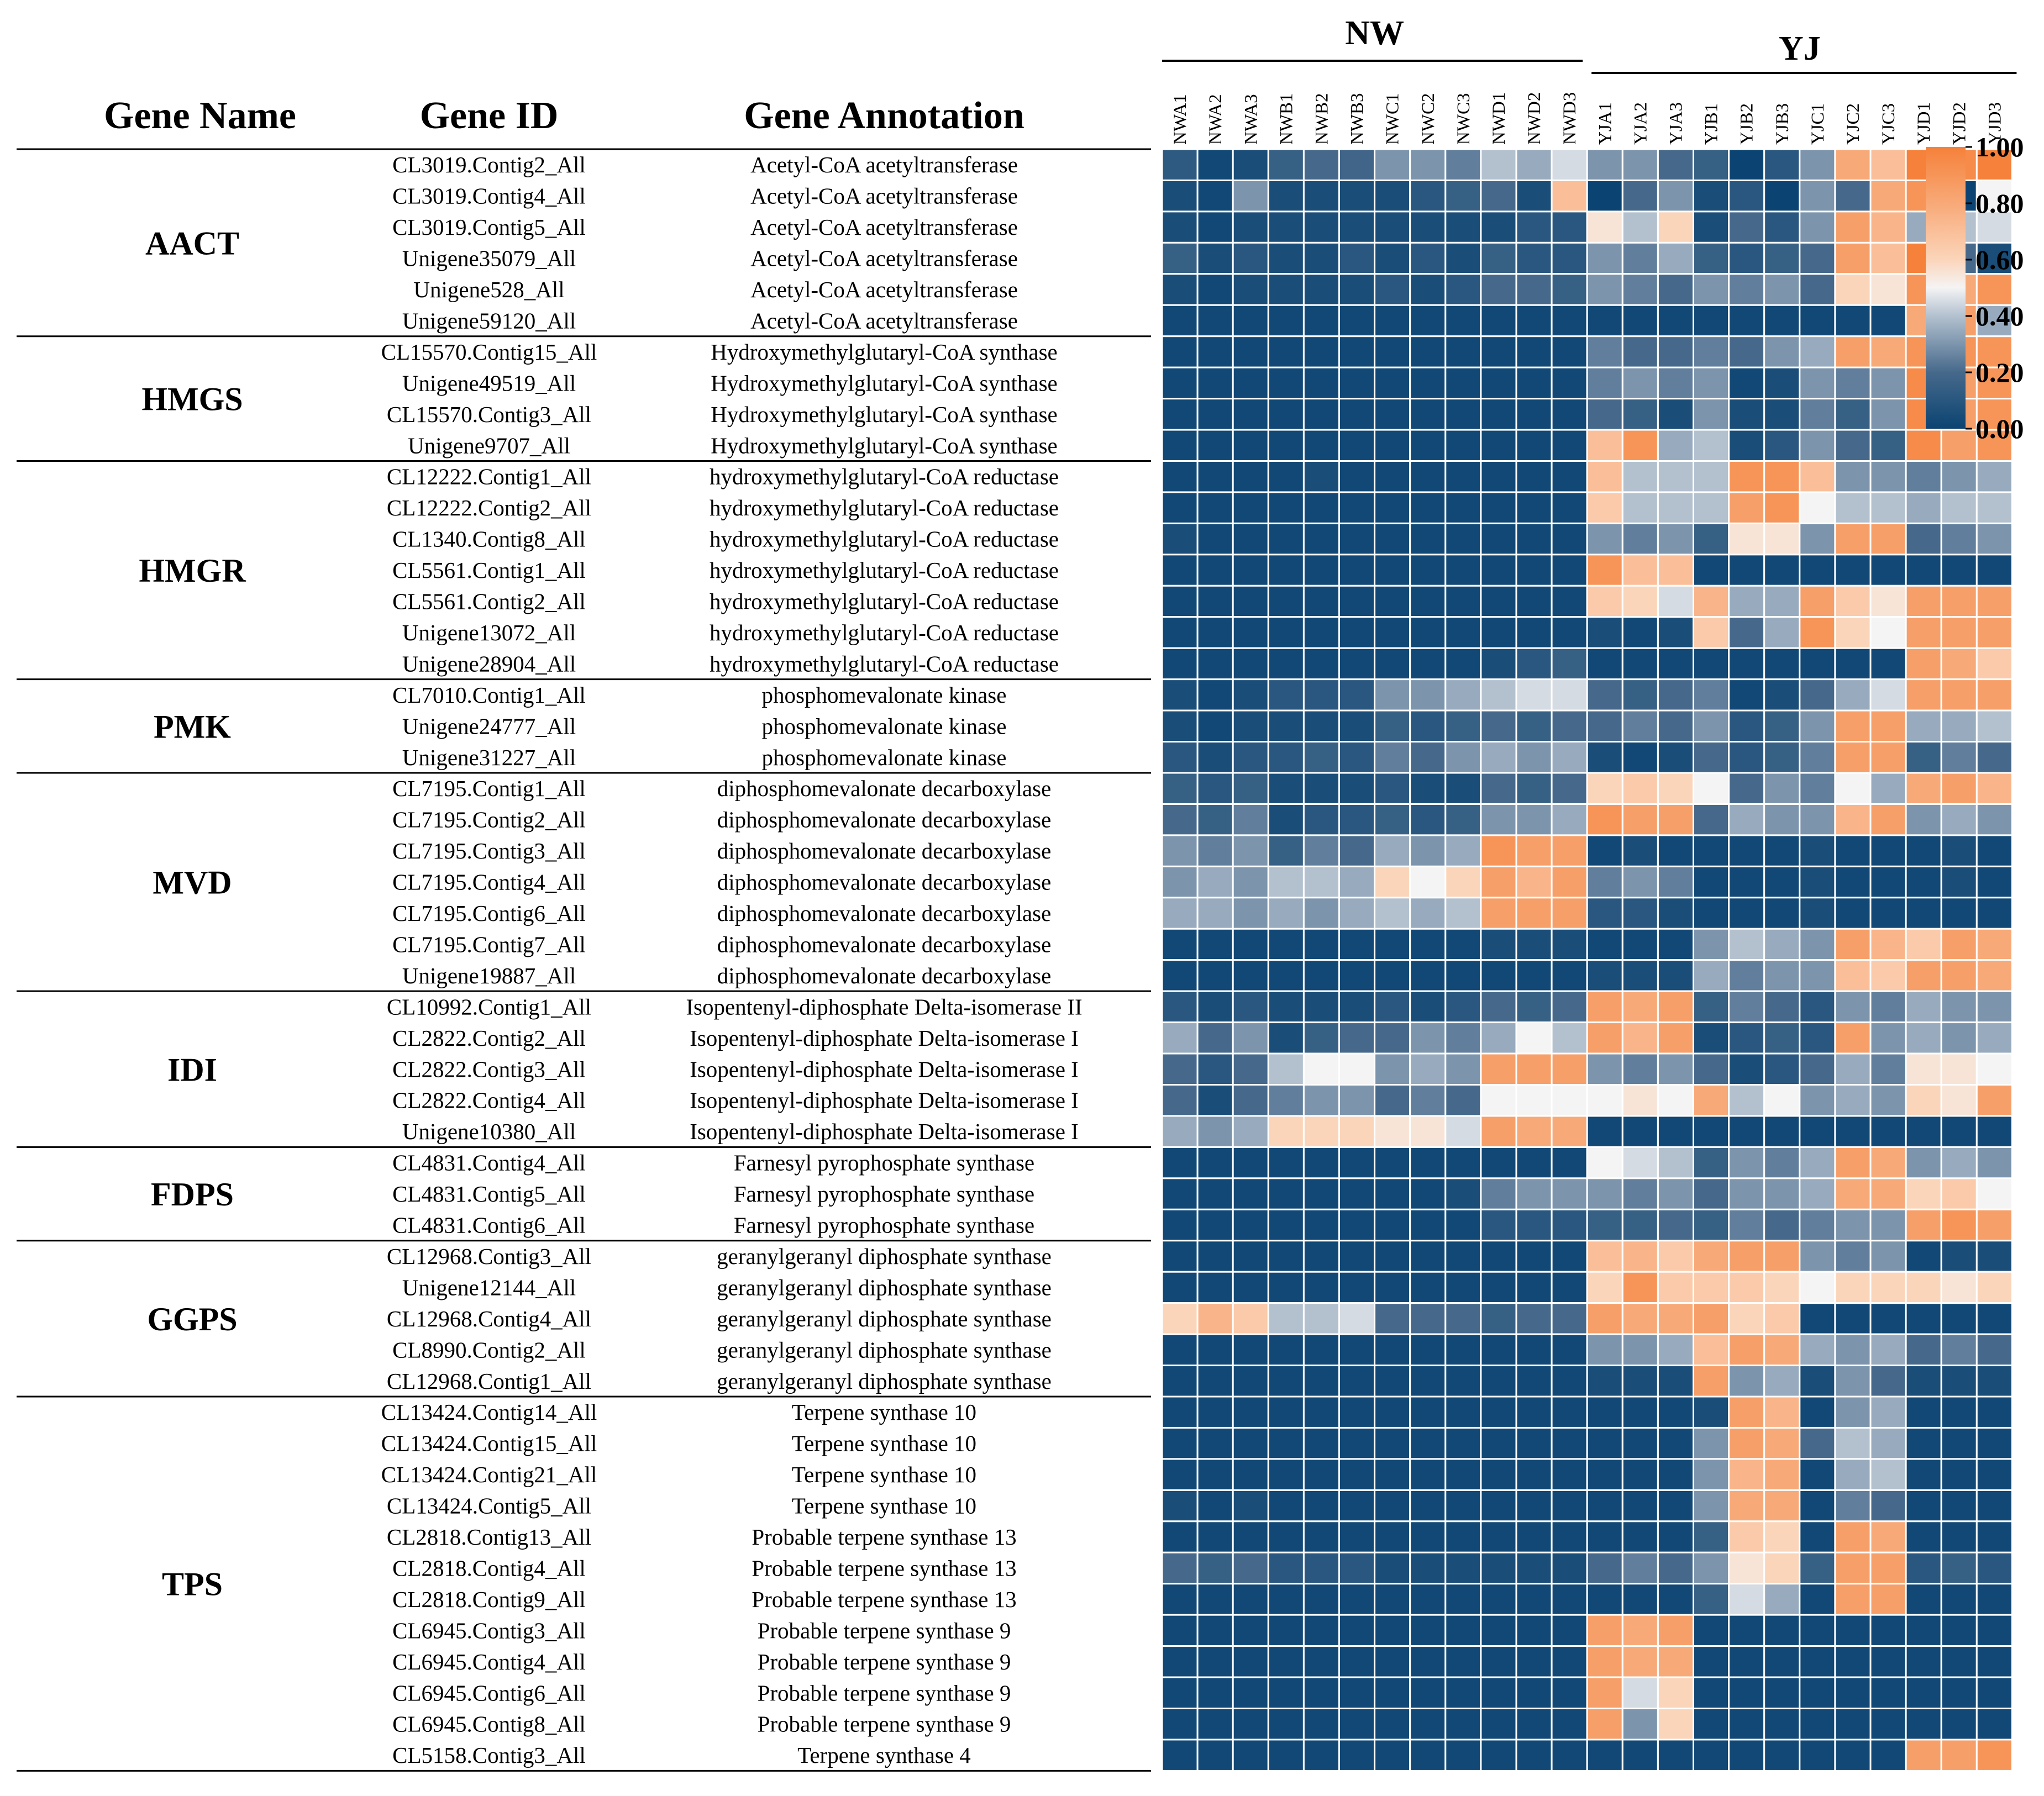  I want to click on gene-group-label: TPS, so click(193, 1584).